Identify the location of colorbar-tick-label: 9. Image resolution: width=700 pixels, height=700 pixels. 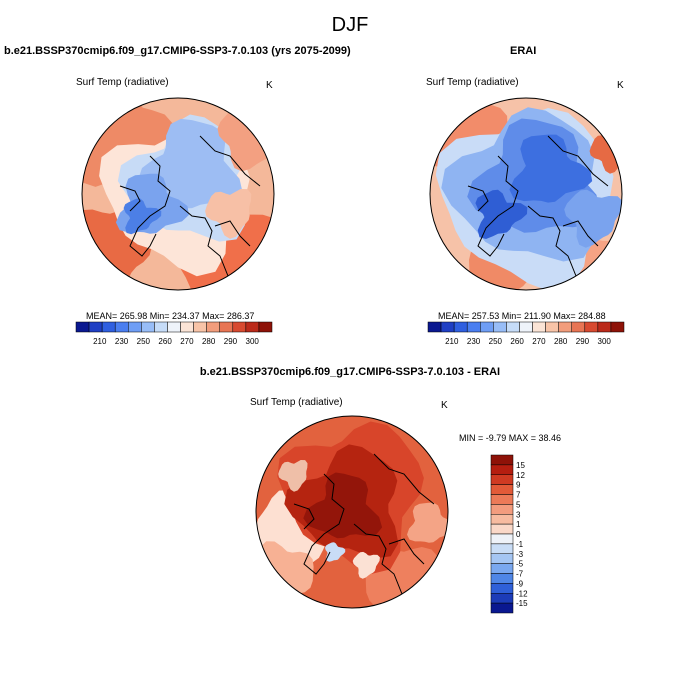
(518, 485).